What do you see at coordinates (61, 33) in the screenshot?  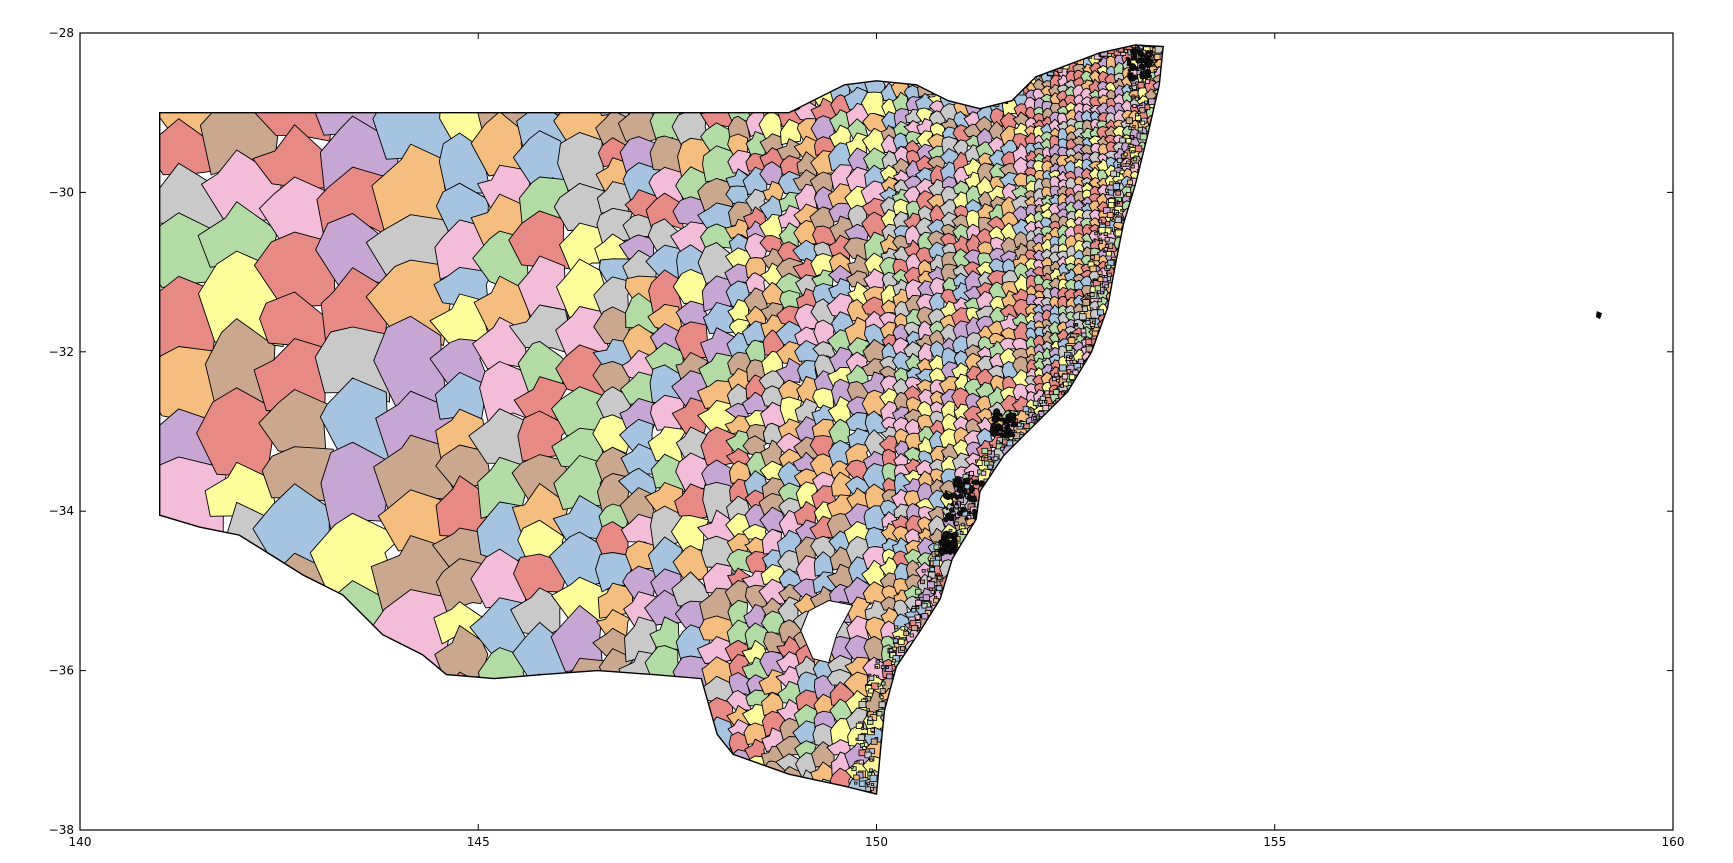 I see `y-tick-label: −28` at bounding box center [61, 33].